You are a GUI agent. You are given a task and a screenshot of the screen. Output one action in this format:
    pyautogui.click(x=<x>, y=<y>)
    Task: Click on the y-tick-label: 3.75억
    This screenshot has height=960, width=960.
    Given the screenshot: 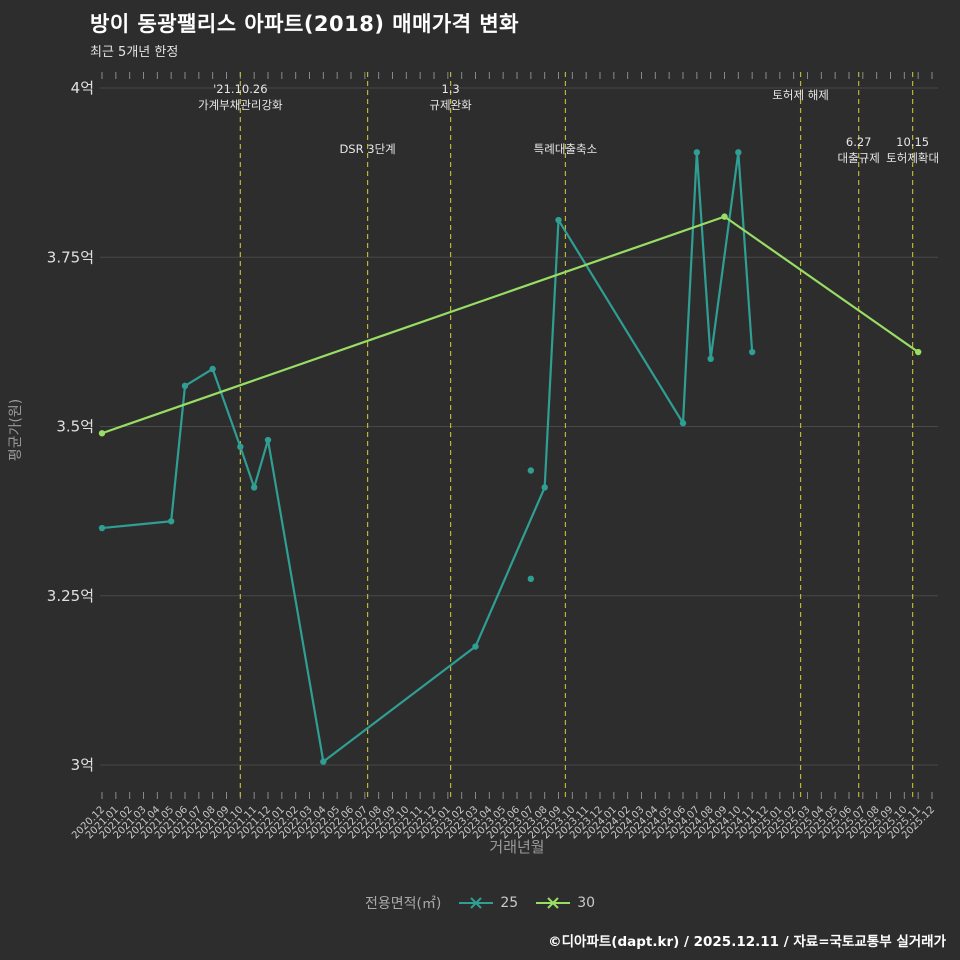 What is the action you would take?
    pyautogui.click(x=70, y=257)
    